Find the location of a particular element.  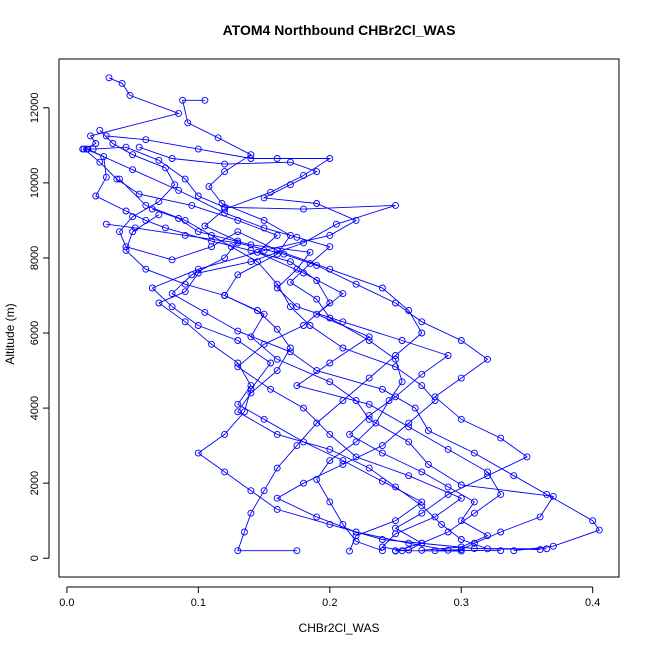

x-tick-label: 0.3 is located at coordinates (461, 603).